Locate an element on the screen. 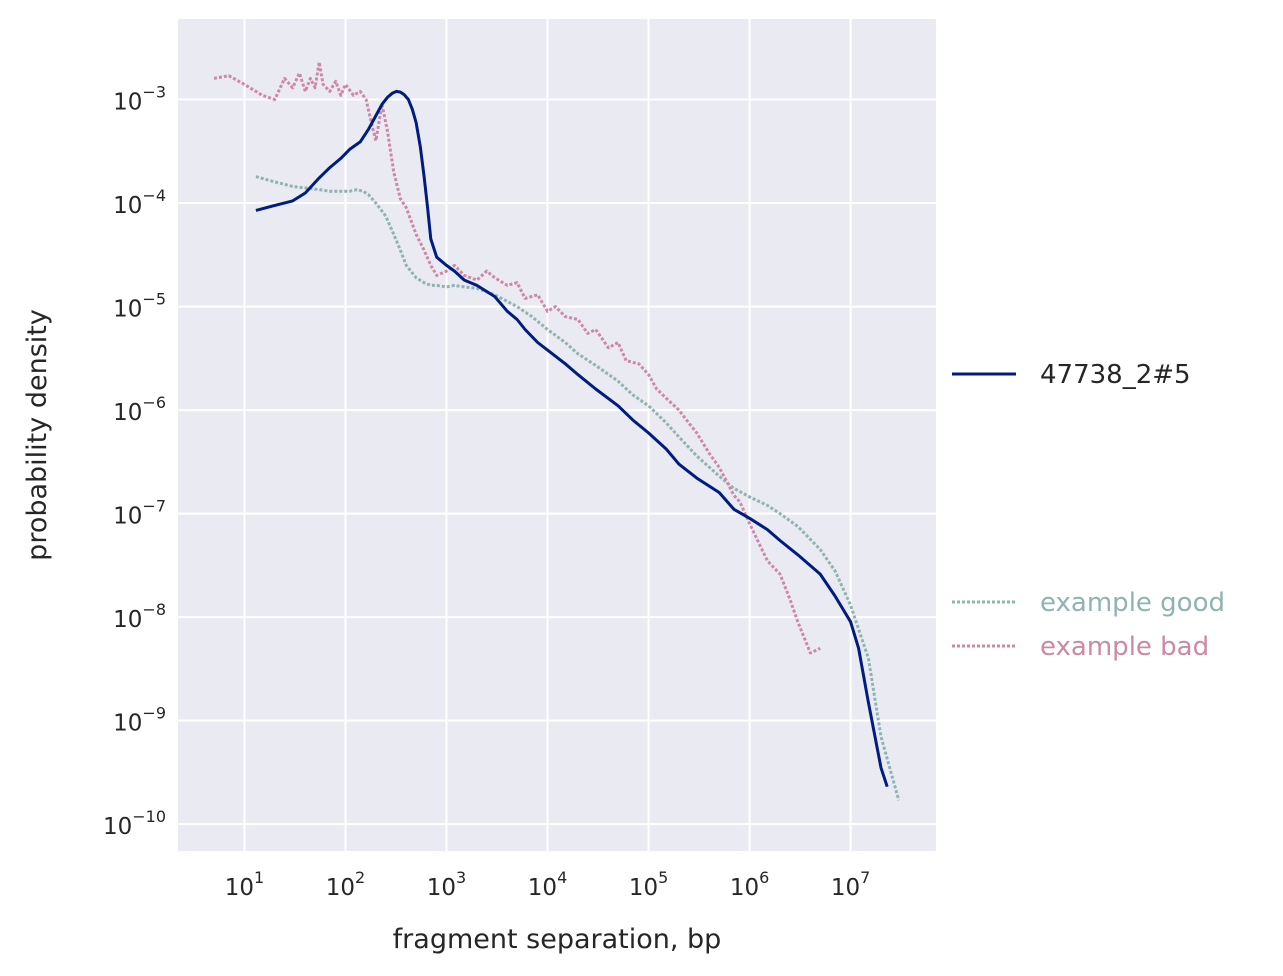 The height and width of the screenshot is (976, 1283). x-tick-label: 10⁶ is located at coordinates (749, 884).